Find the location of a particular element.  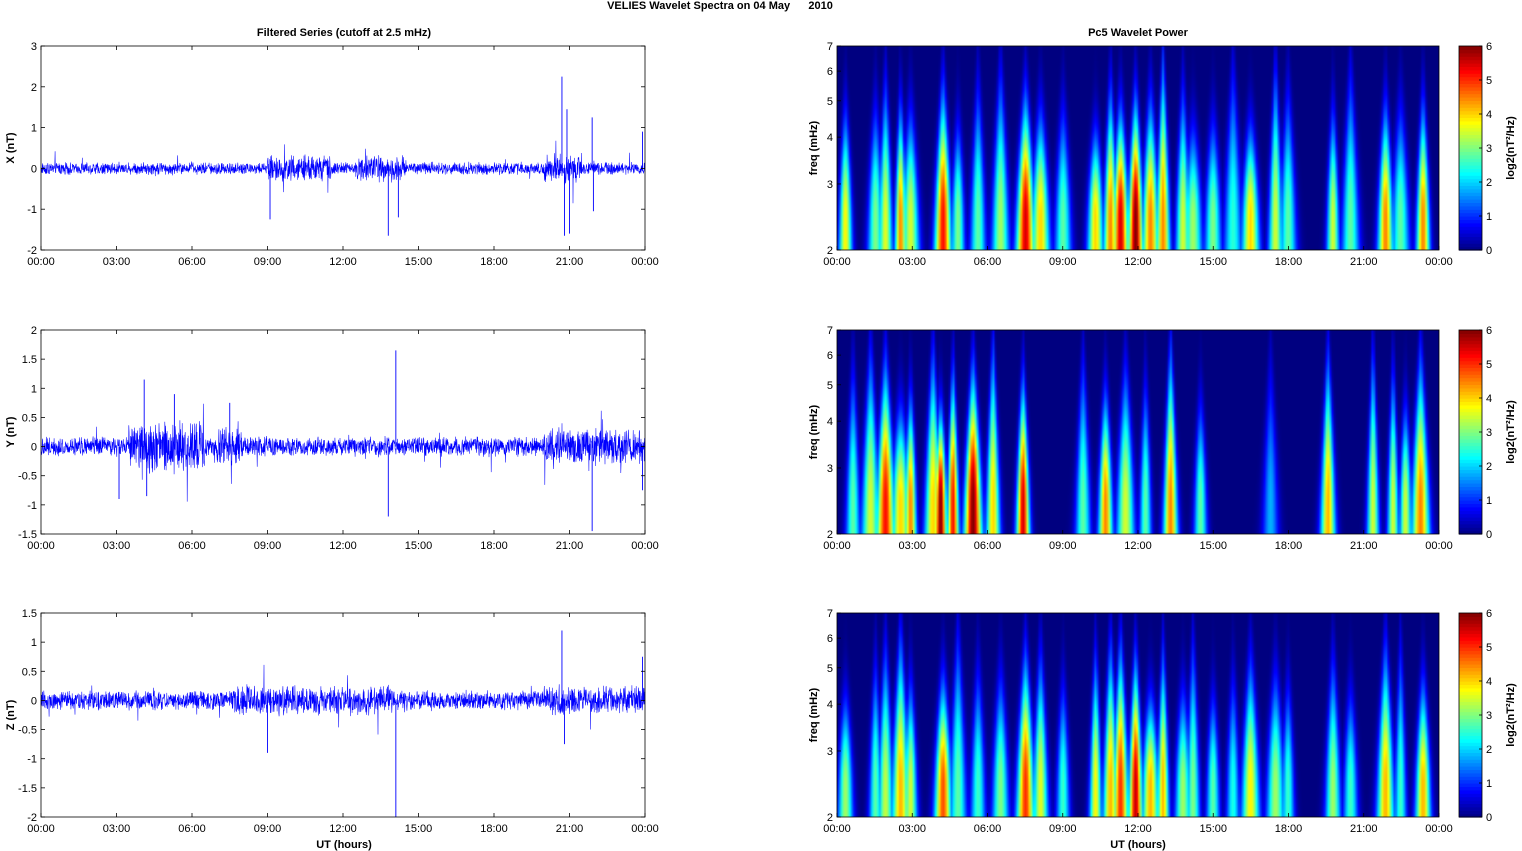

x-wavelet-ytick-label: 6 is located at coordinates (830, 72).